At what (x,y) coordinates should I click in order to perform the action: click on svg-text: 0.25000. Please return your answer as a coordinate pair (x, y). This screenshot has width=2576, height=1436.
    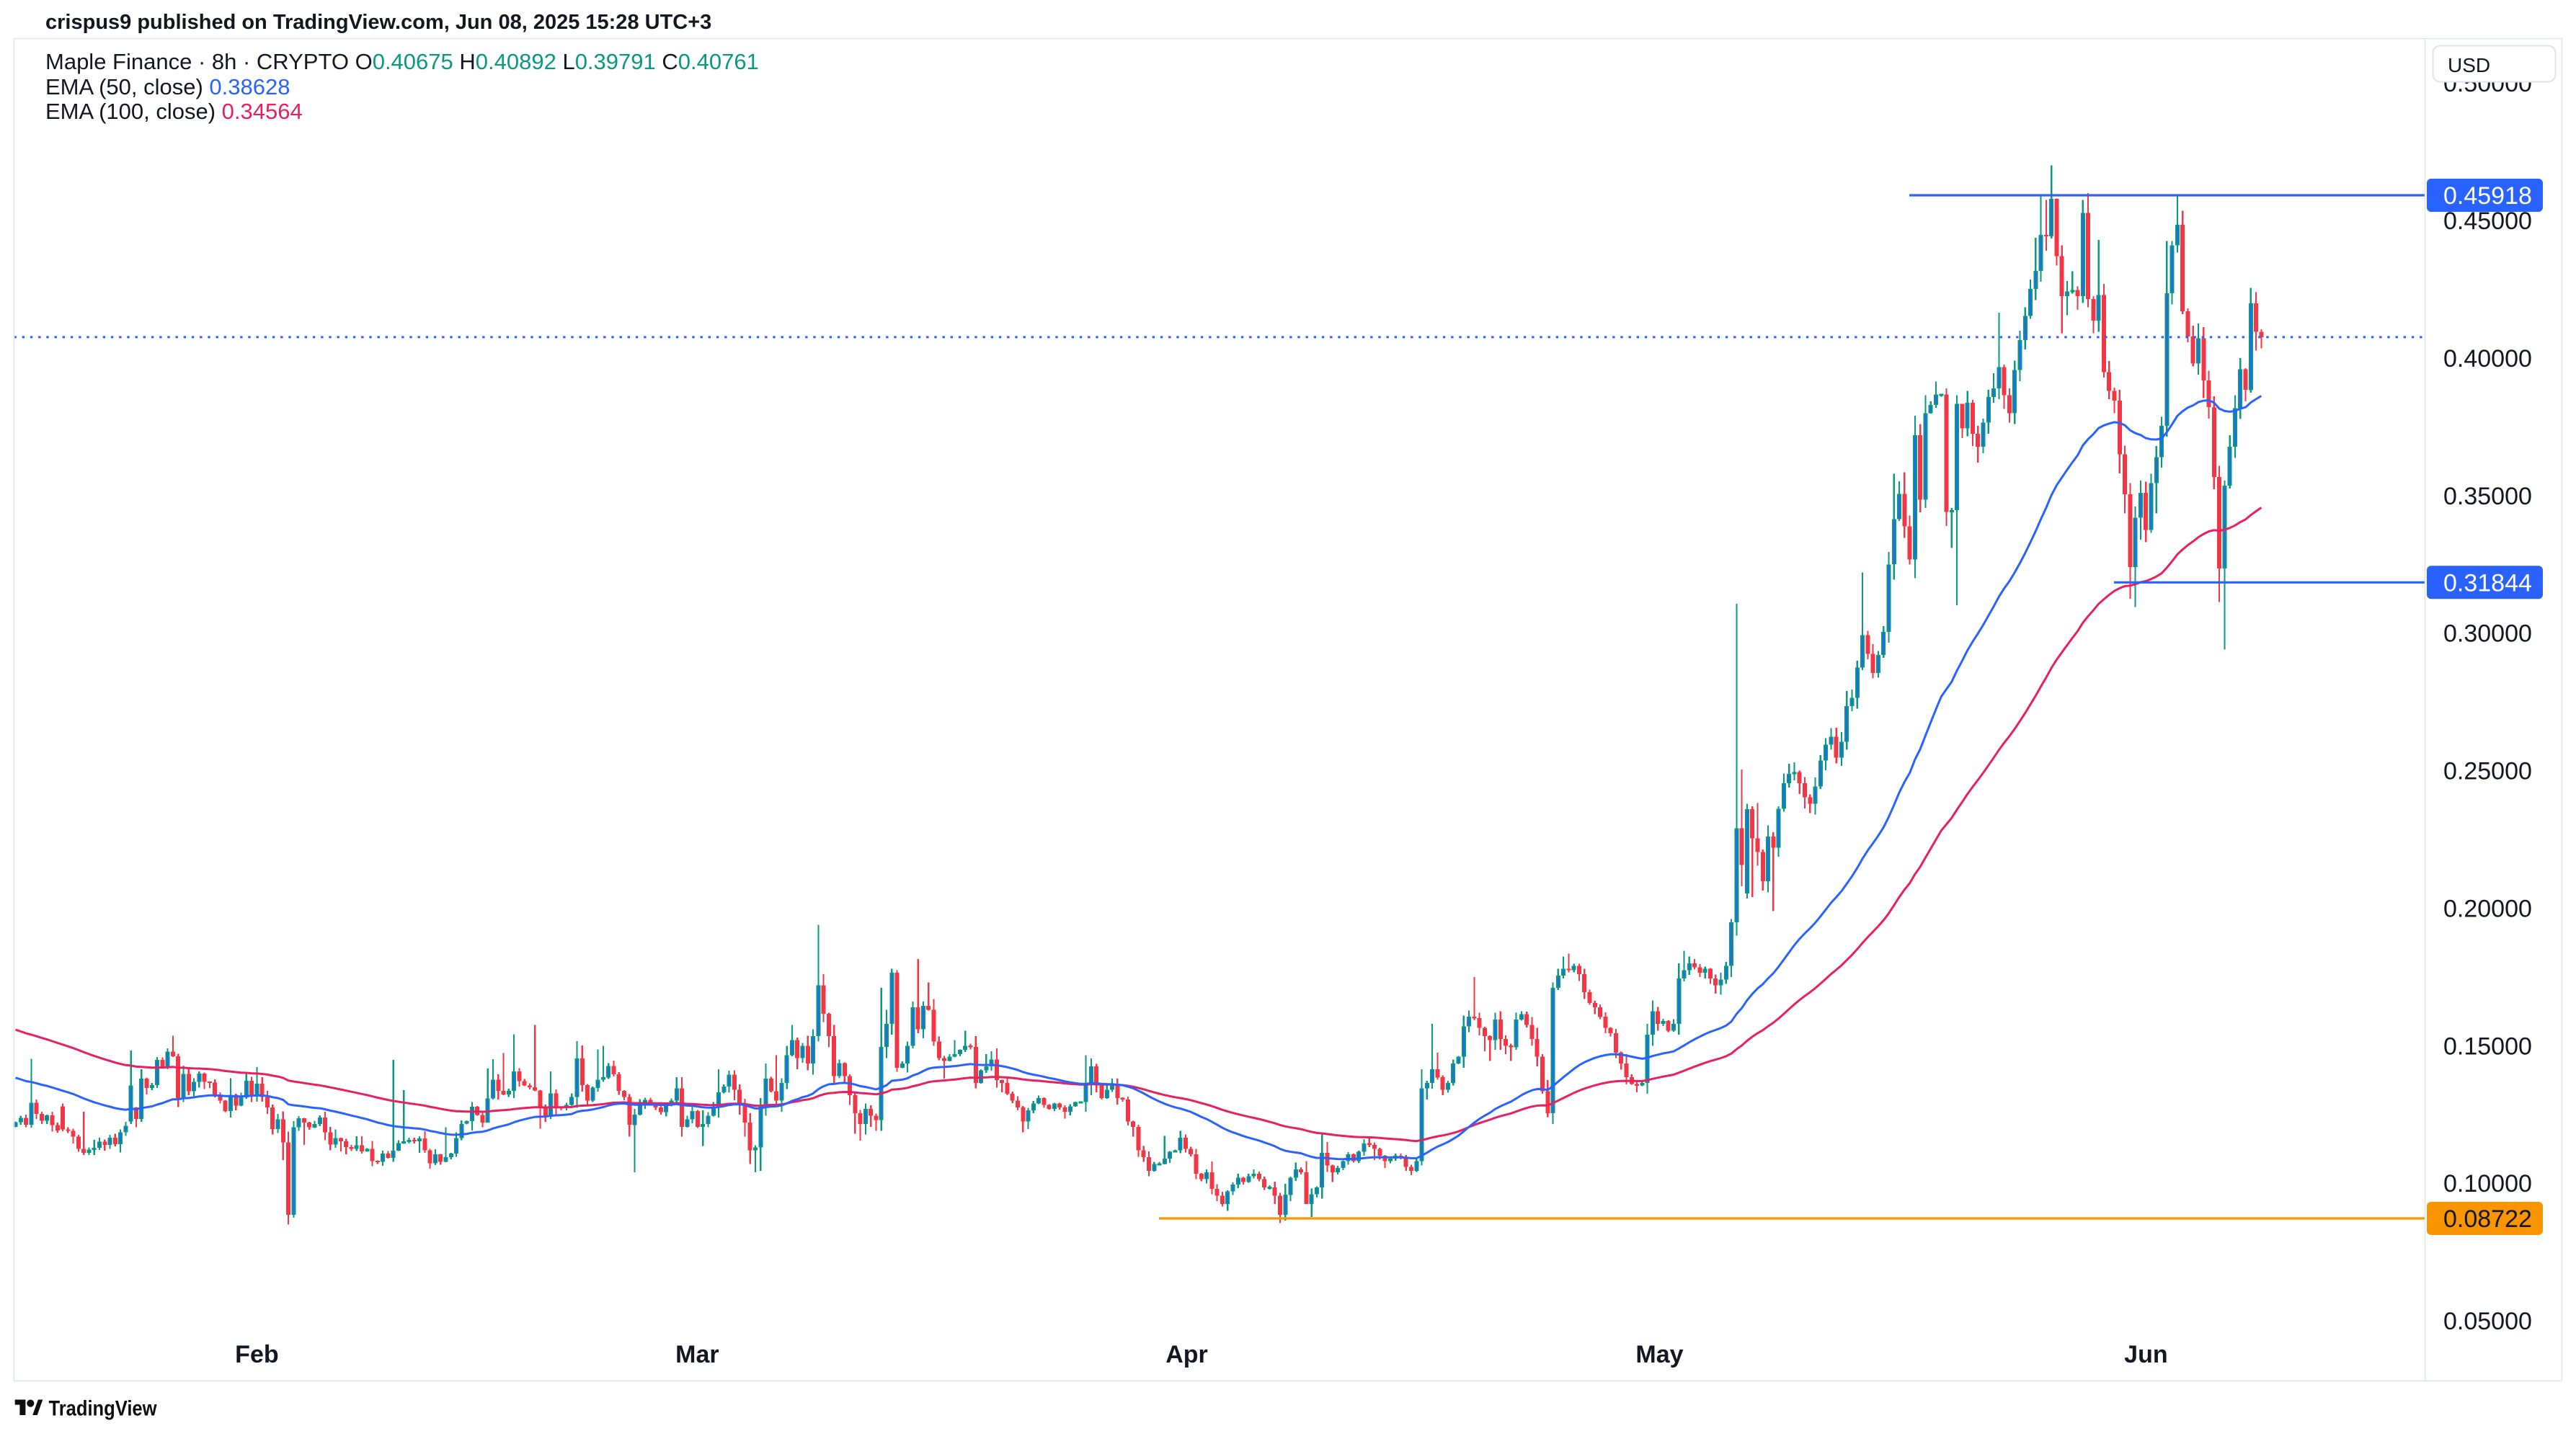
    Looking at the image, I should click on (2487, 771).